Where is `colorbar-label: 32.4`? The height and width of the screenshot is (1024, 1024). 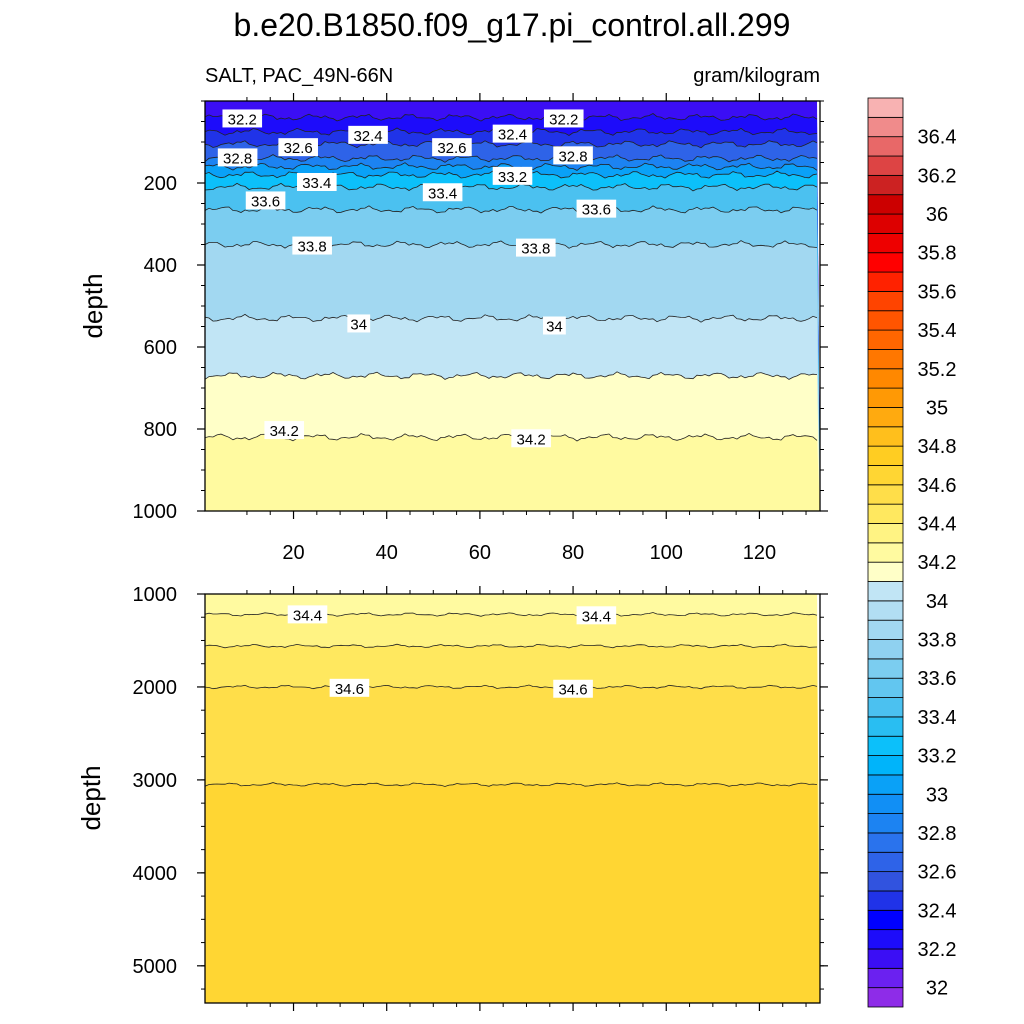
colorbar-label: 32.4 is located at coordinates (937, 911).